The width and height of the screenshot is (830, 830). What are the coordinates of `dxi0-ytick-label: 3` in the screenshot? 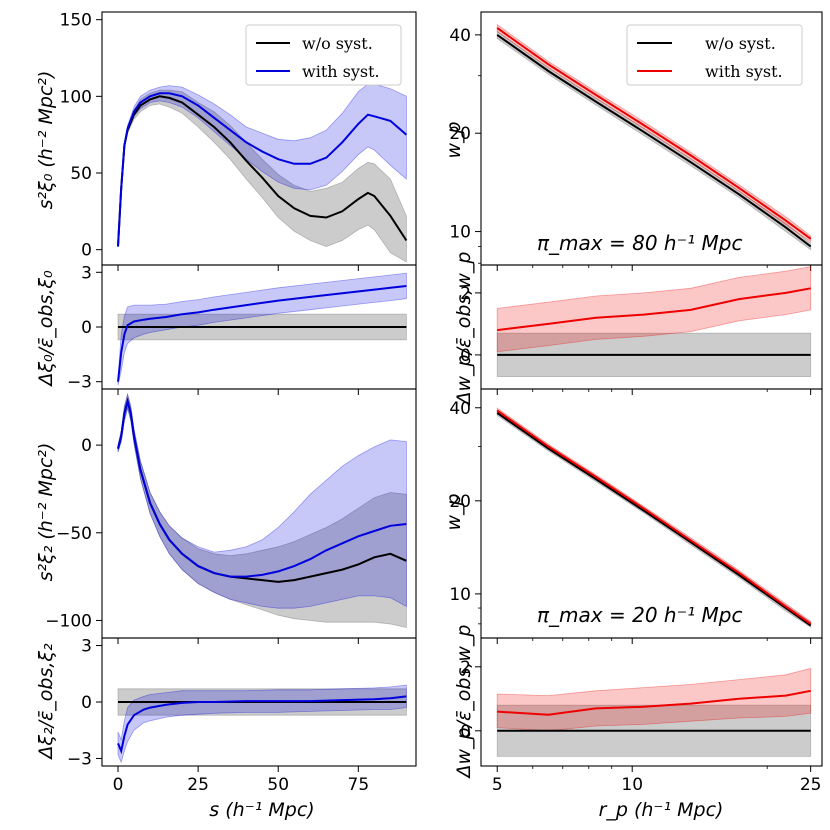 It's located at (86, 273).